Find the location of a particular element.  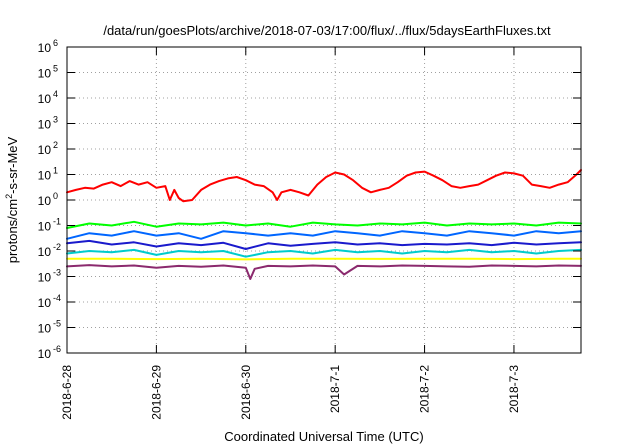

y-tick-label-exp: 1 is located at coordinates (55, 171).